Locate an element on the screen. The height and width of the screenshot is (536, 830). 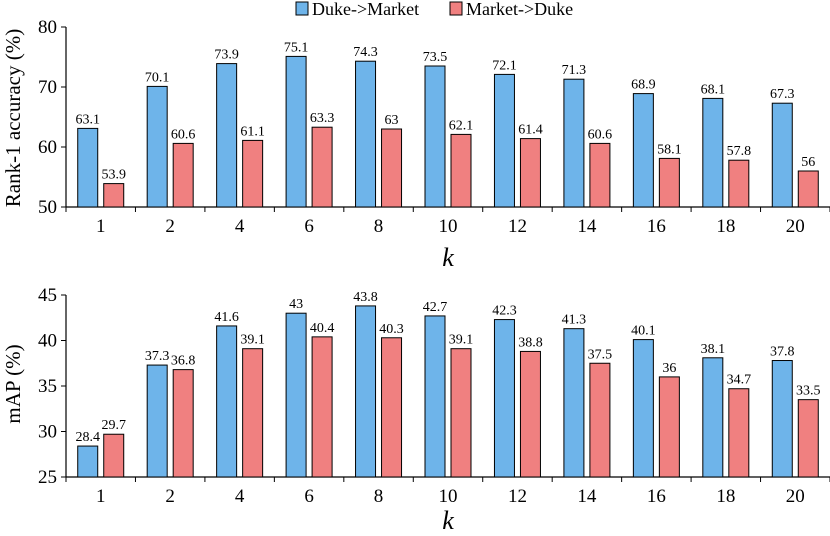
rank1-y-tick-label: 60 is located at coordinates (47, 147).